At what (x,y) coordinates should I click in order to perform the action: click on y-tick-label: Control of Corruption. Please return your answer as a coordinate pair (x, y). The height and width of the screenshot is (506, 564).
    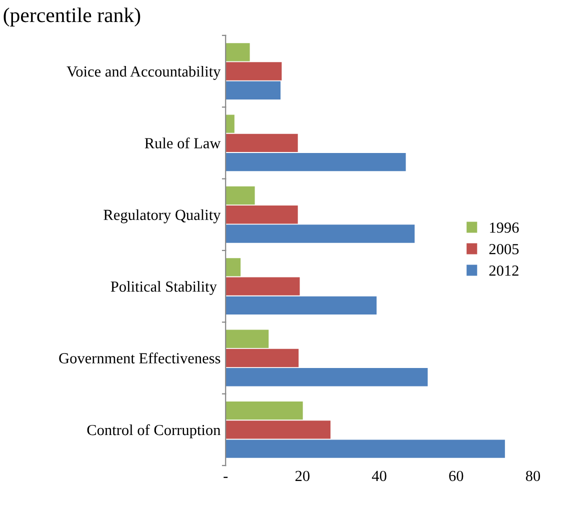
    Looking at the image, I should click on (154, 431).